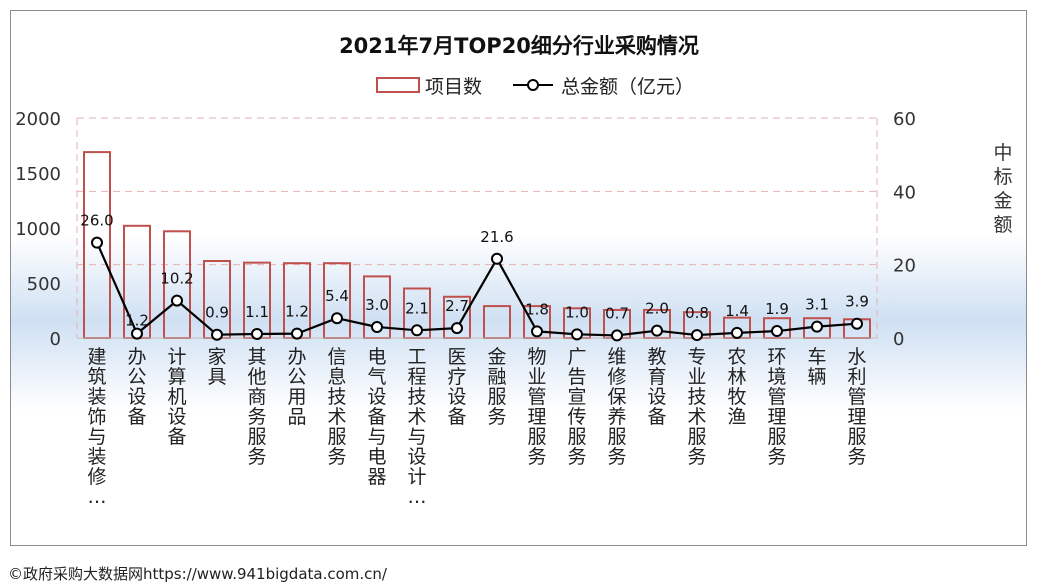 This screenshot has width=1038, height=587. I want to click on x-tick-label: 家具, so click(216, 367).